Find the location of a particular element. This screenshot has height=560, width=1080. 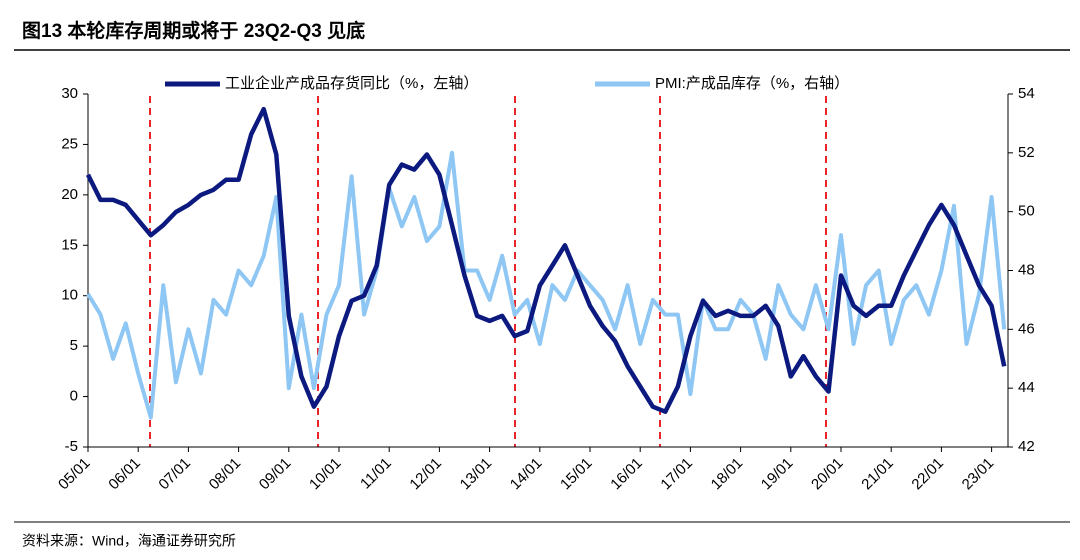

y2-tick-label: 44 is located at coordinates (1026, 387).